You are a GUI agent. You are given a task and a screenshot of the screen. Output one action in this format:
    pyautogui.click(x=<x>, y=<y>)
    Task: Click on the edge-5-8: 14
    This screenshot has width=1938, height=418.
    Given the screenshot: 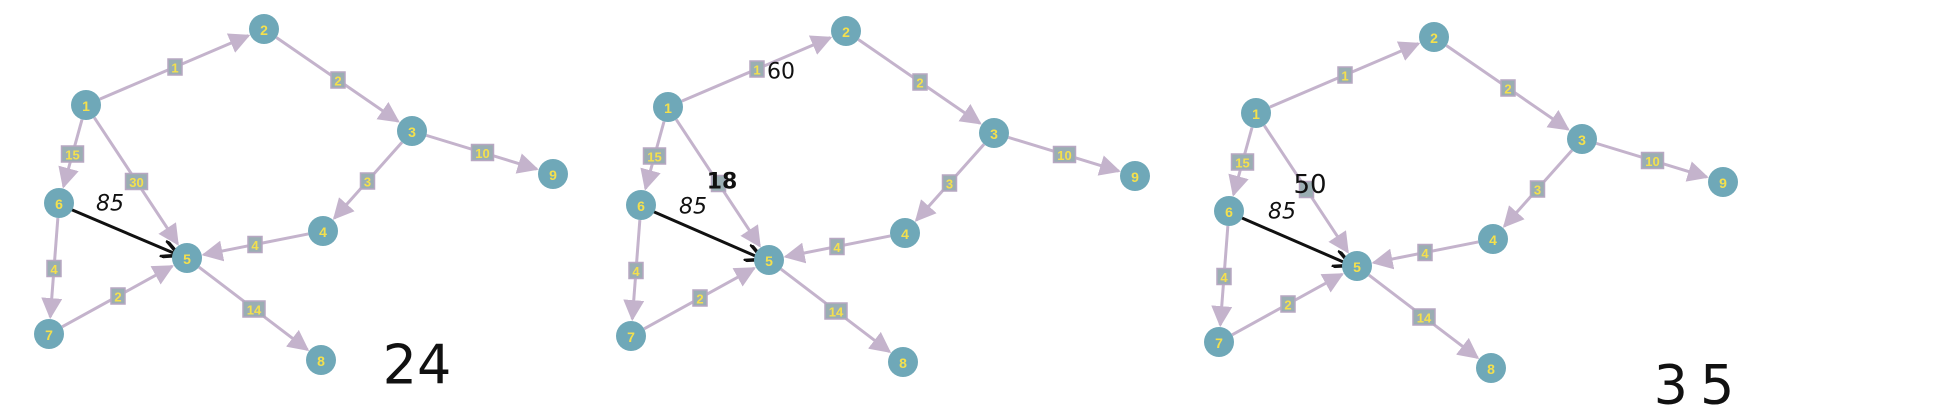 What is the action you would take?
    pyautogui.click(x=836, y=310)
    